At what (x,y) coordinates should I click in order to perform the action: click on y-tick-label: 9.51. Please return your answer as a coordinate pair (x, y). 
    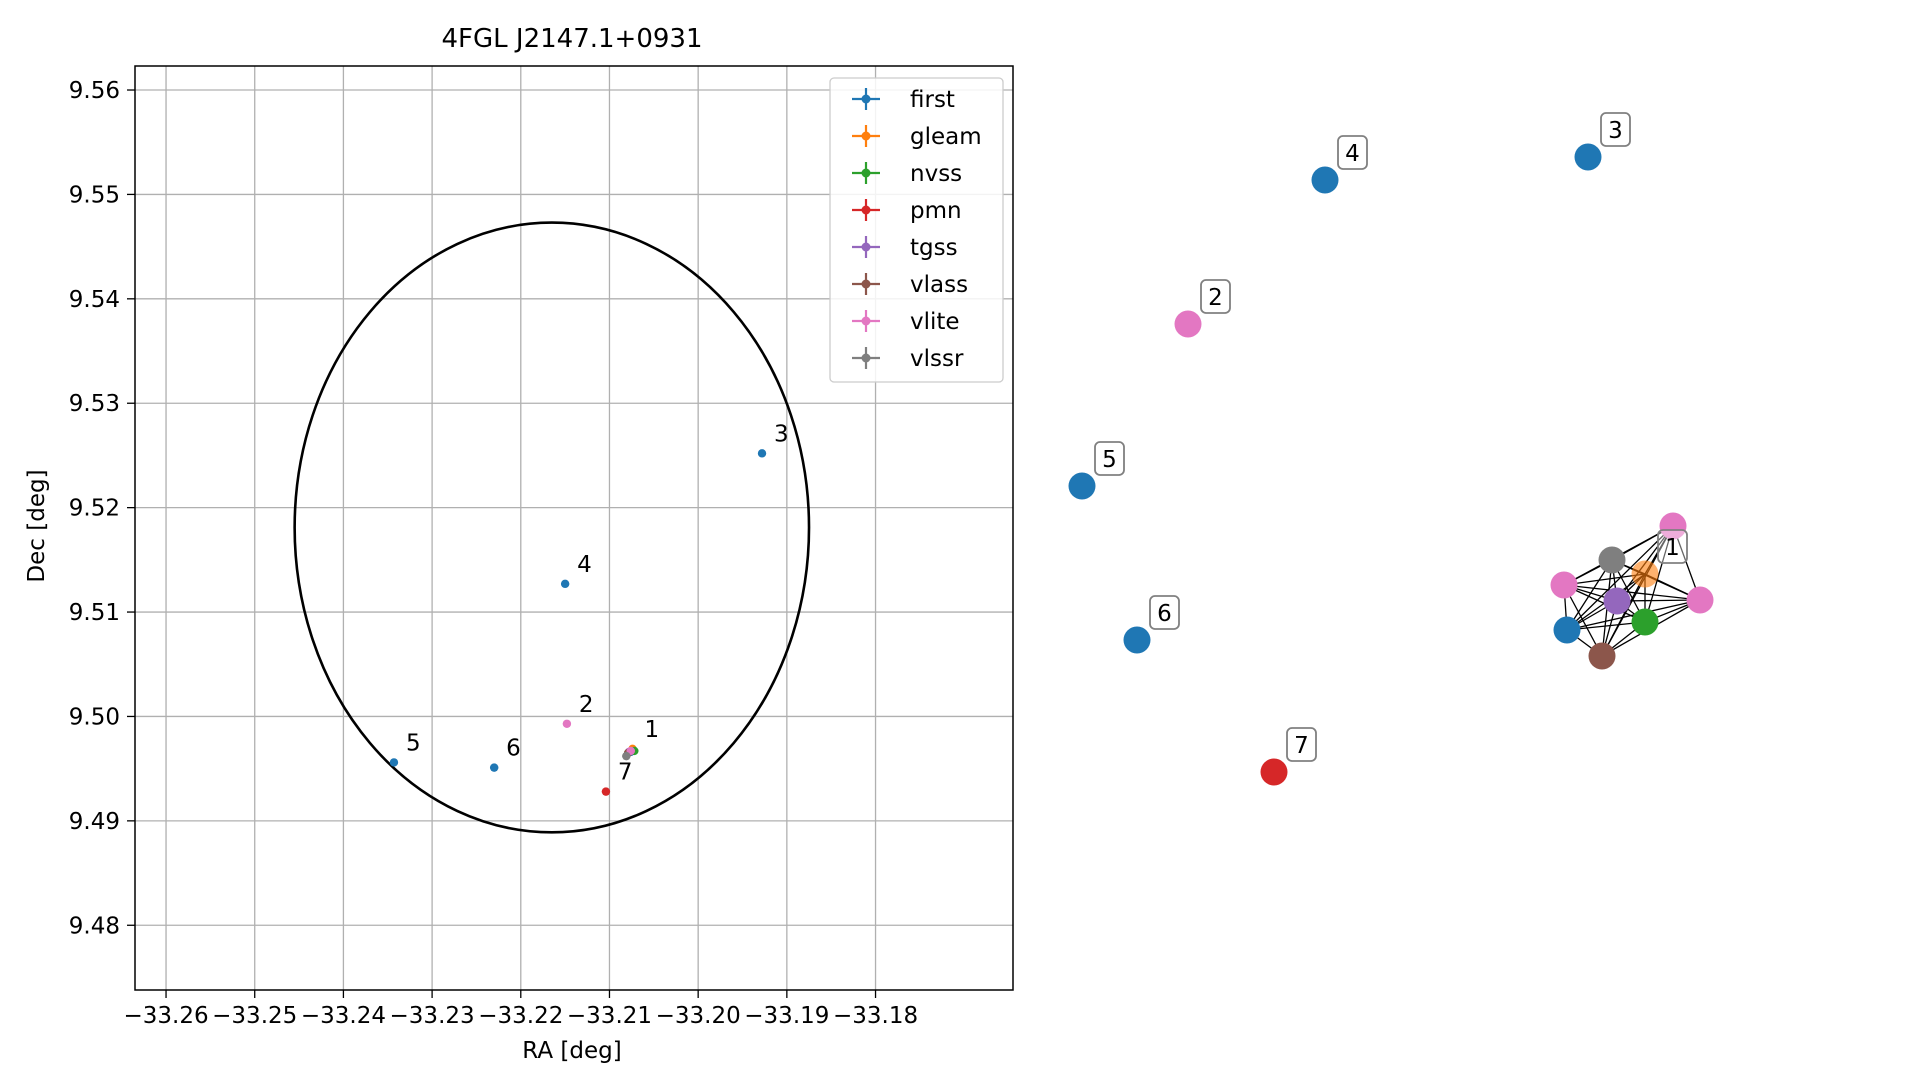
    Looking at the image, I should click on (94, 613).